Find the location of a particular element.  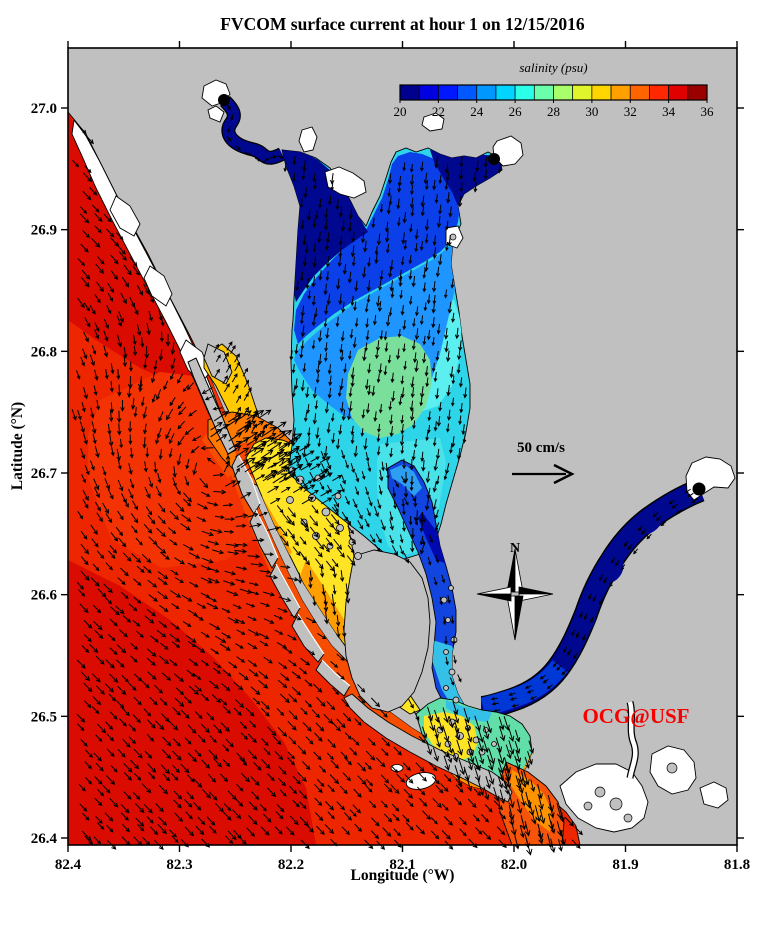

reference-vector-label: 50 cm/s is located at coordinates (541, 448).